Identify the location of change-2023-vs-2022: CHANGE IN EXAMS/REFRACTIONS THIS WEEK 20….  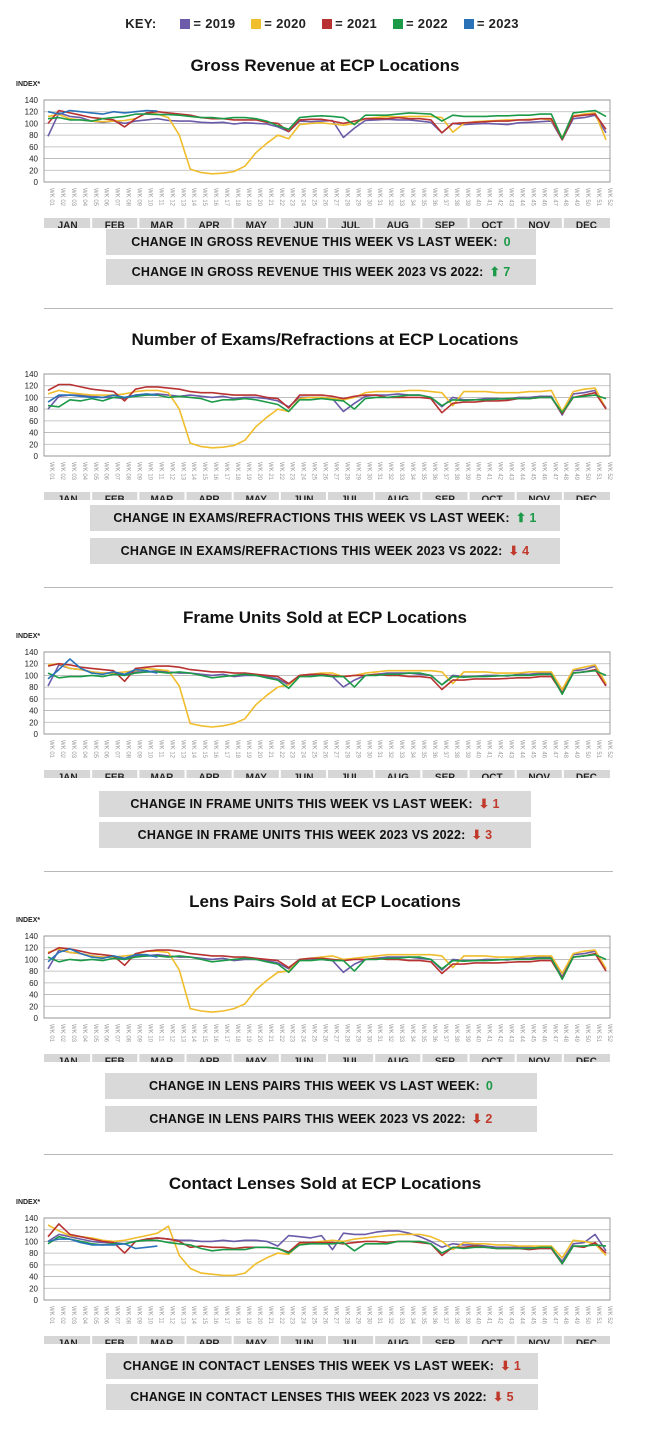
(325, 551).